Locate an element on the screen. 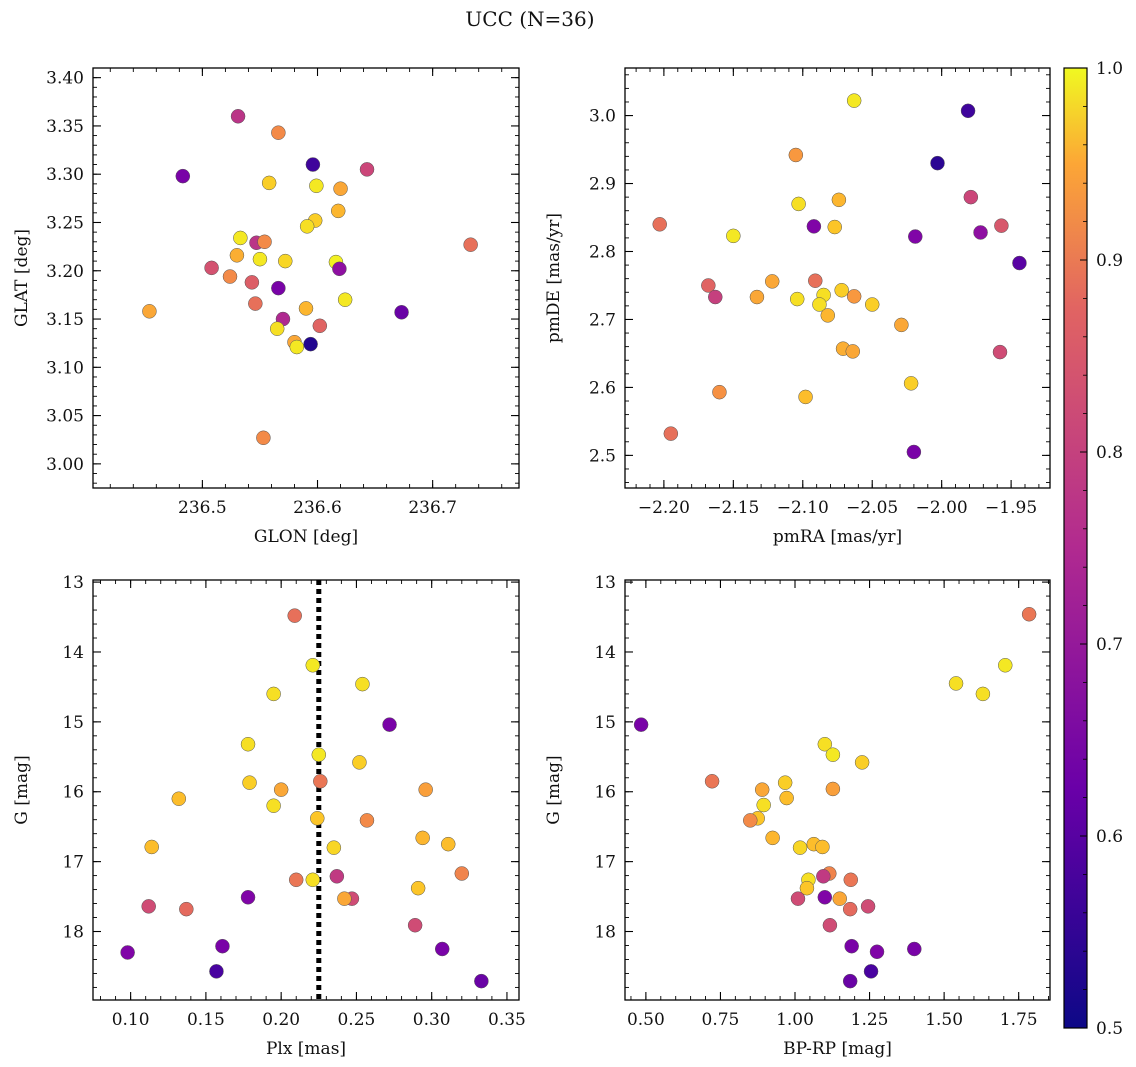 This screenshot has height=1067, width=1136. colorbar-tick-label: 1.0 is located at coordinates (1109, 69).